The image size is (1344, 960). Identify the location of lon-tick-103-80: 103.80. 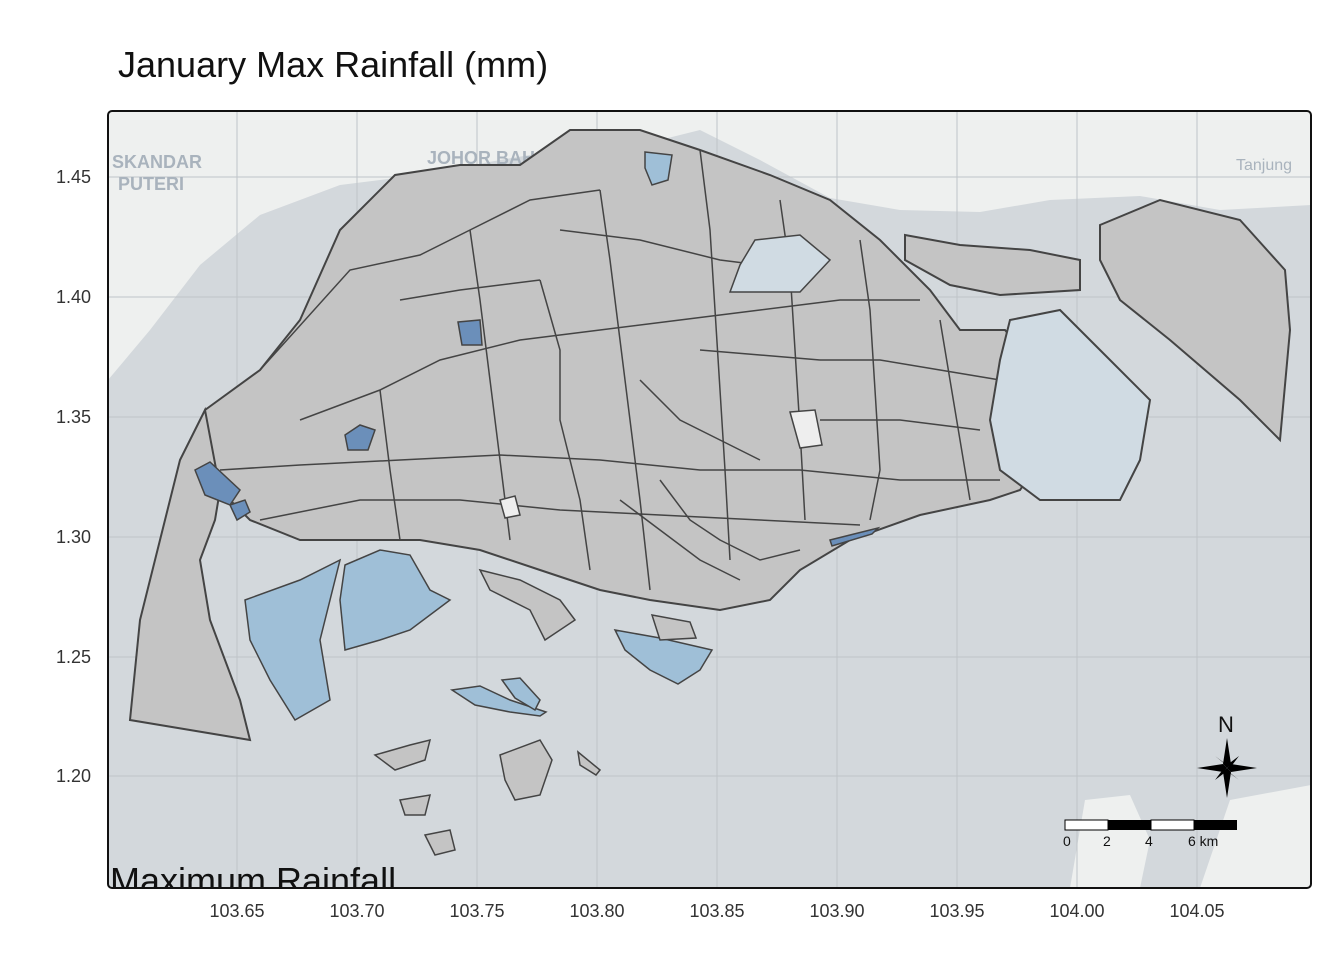
(597, 911).